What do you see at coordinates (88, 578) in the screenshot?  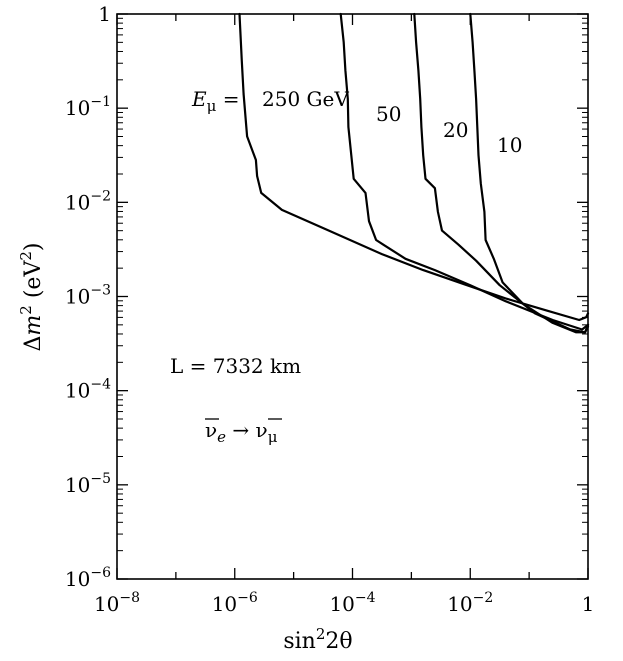 I see `y-tick-label: 10⁻⁶` at bounding box center [88, 578].